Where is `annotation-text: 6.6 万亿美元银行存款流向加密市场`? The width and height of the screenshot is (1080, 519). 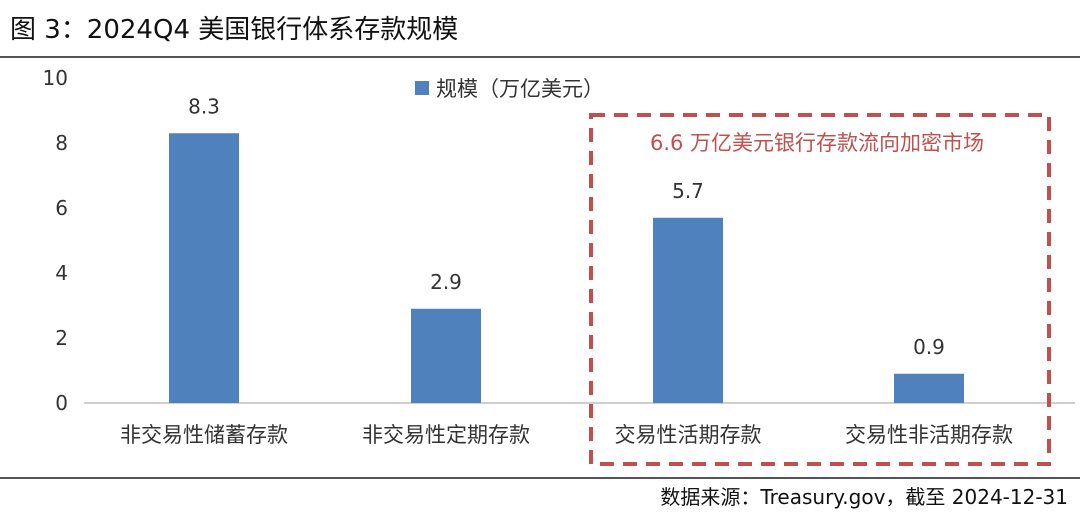
annotation-text: 6.6 万亿美元银行存款流向加密市场 is located at coordinates (817, 143).